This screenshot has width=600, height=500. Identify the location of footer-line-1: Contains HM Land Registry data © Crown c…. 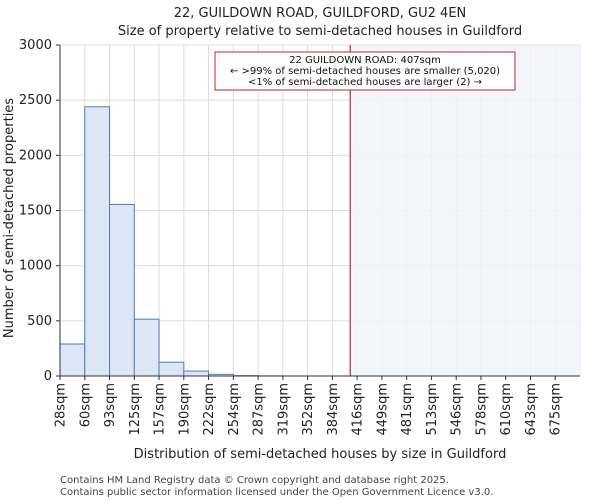
(254, 480).